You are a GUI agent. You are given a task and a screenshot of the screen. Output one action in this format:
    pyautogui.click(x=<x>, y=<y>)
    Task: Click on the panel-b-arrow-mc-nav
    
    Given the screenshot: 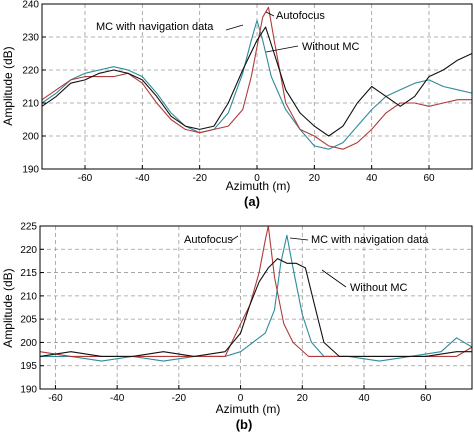 What is the action you would take?
    pyautogui.click(x=299, y=239)
    